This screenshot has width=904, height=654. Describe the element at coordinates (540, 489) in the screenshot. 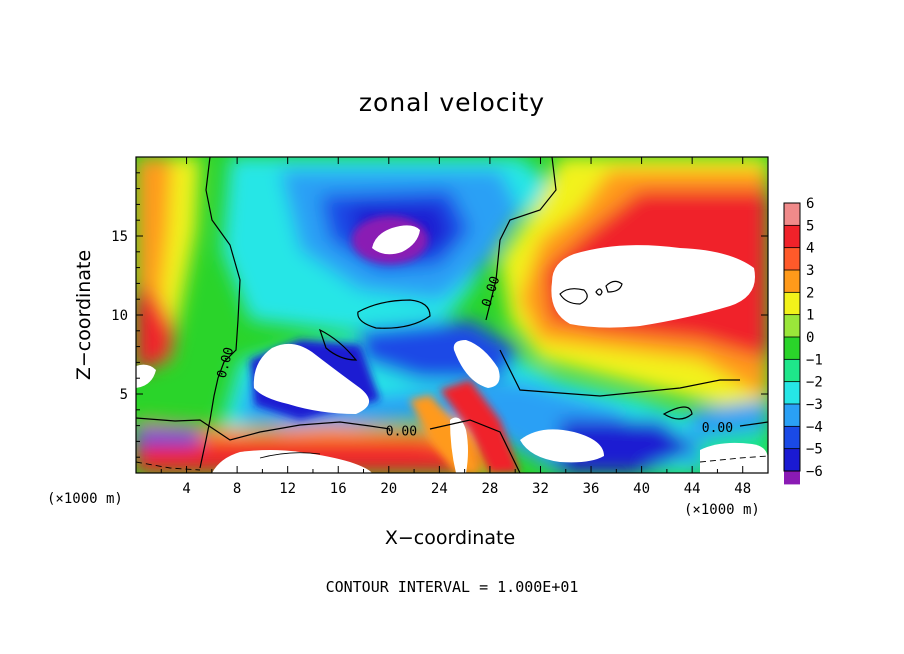

I see `x-tick-label: 32` at that location.